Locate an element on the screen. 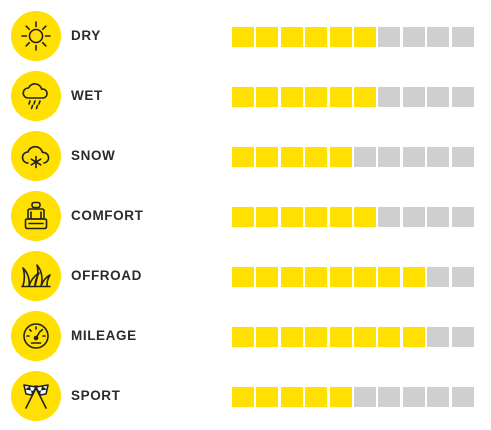  snow-cloud-icon is located at coordinates (35, 157).